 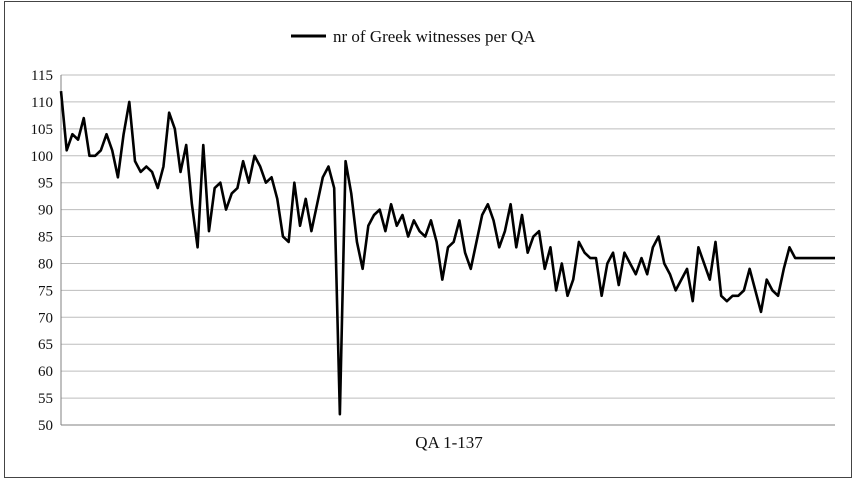 I want to click on y-tick-label: 100, so click(x=42, y=157).